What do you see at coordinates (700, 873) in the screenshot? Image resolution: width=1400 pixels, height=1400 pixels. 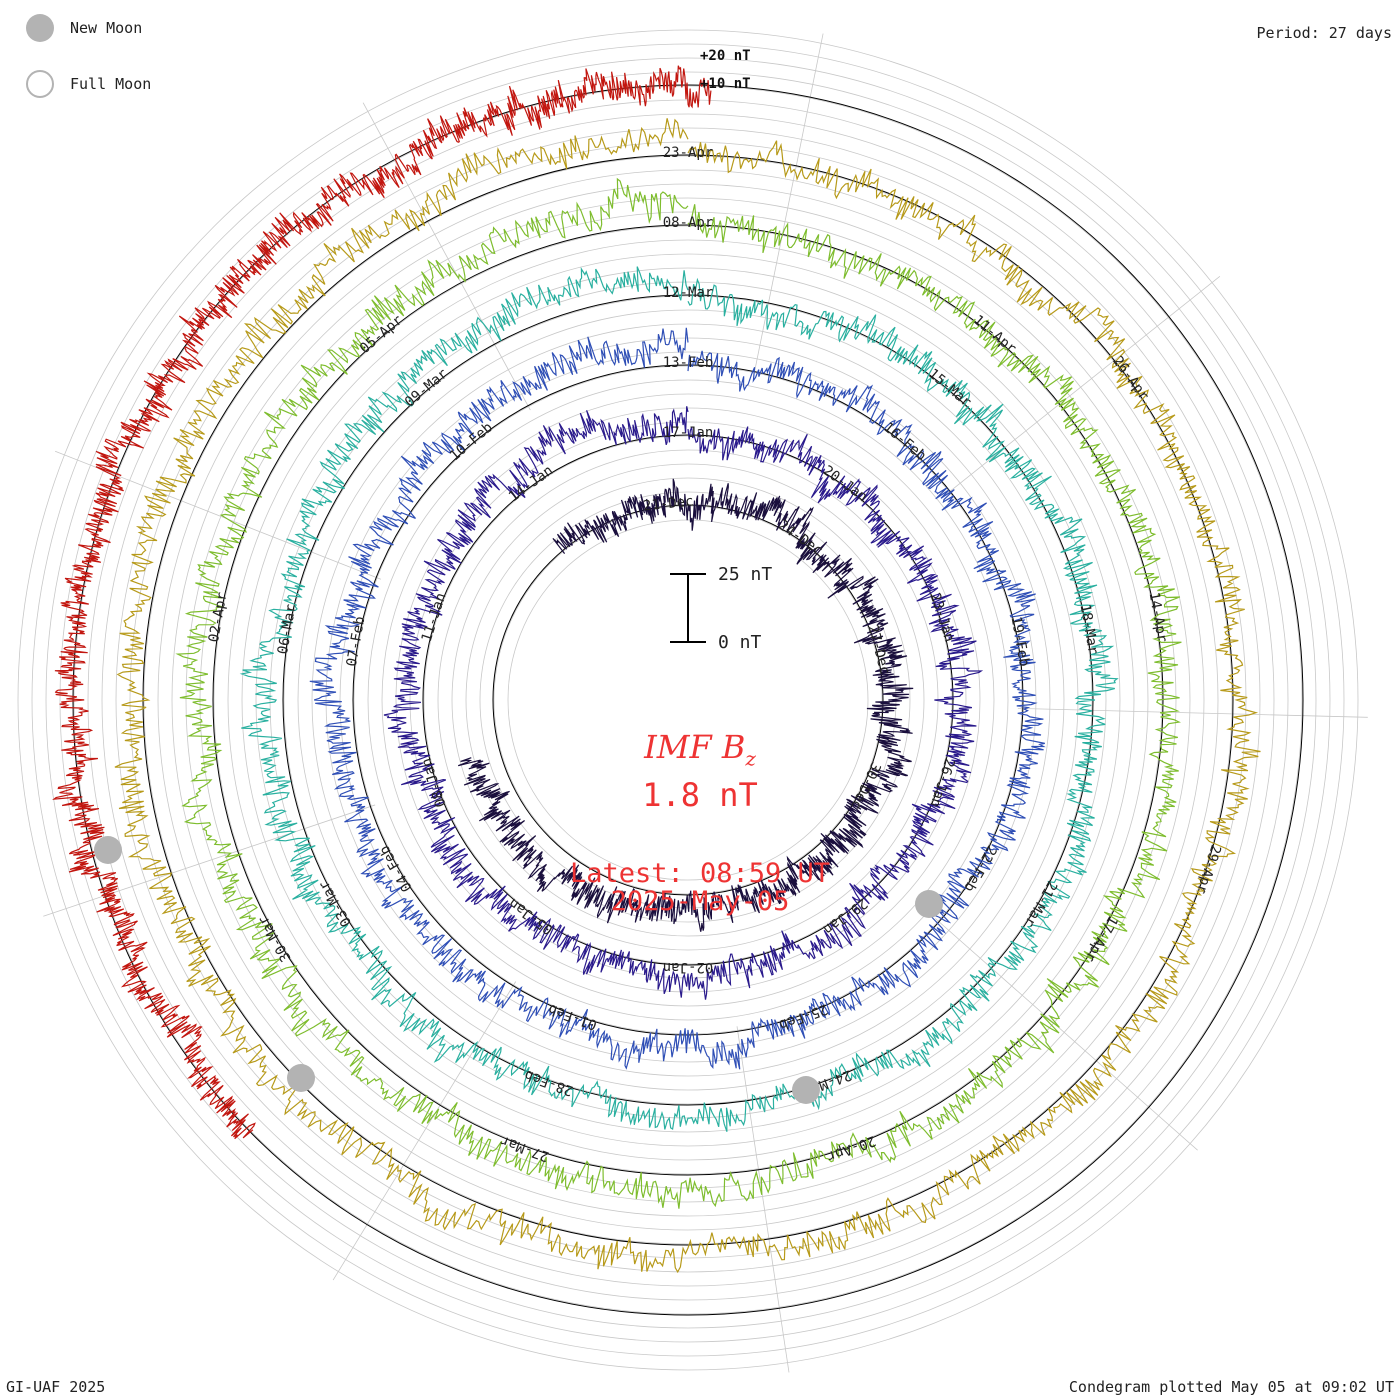 I see `latest-time-line: Latest: 08:59 UT` at bounding box center [700, 873].